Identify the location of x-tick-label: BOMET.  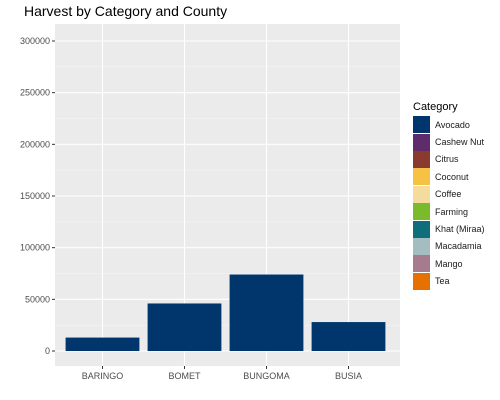
(184, 376).